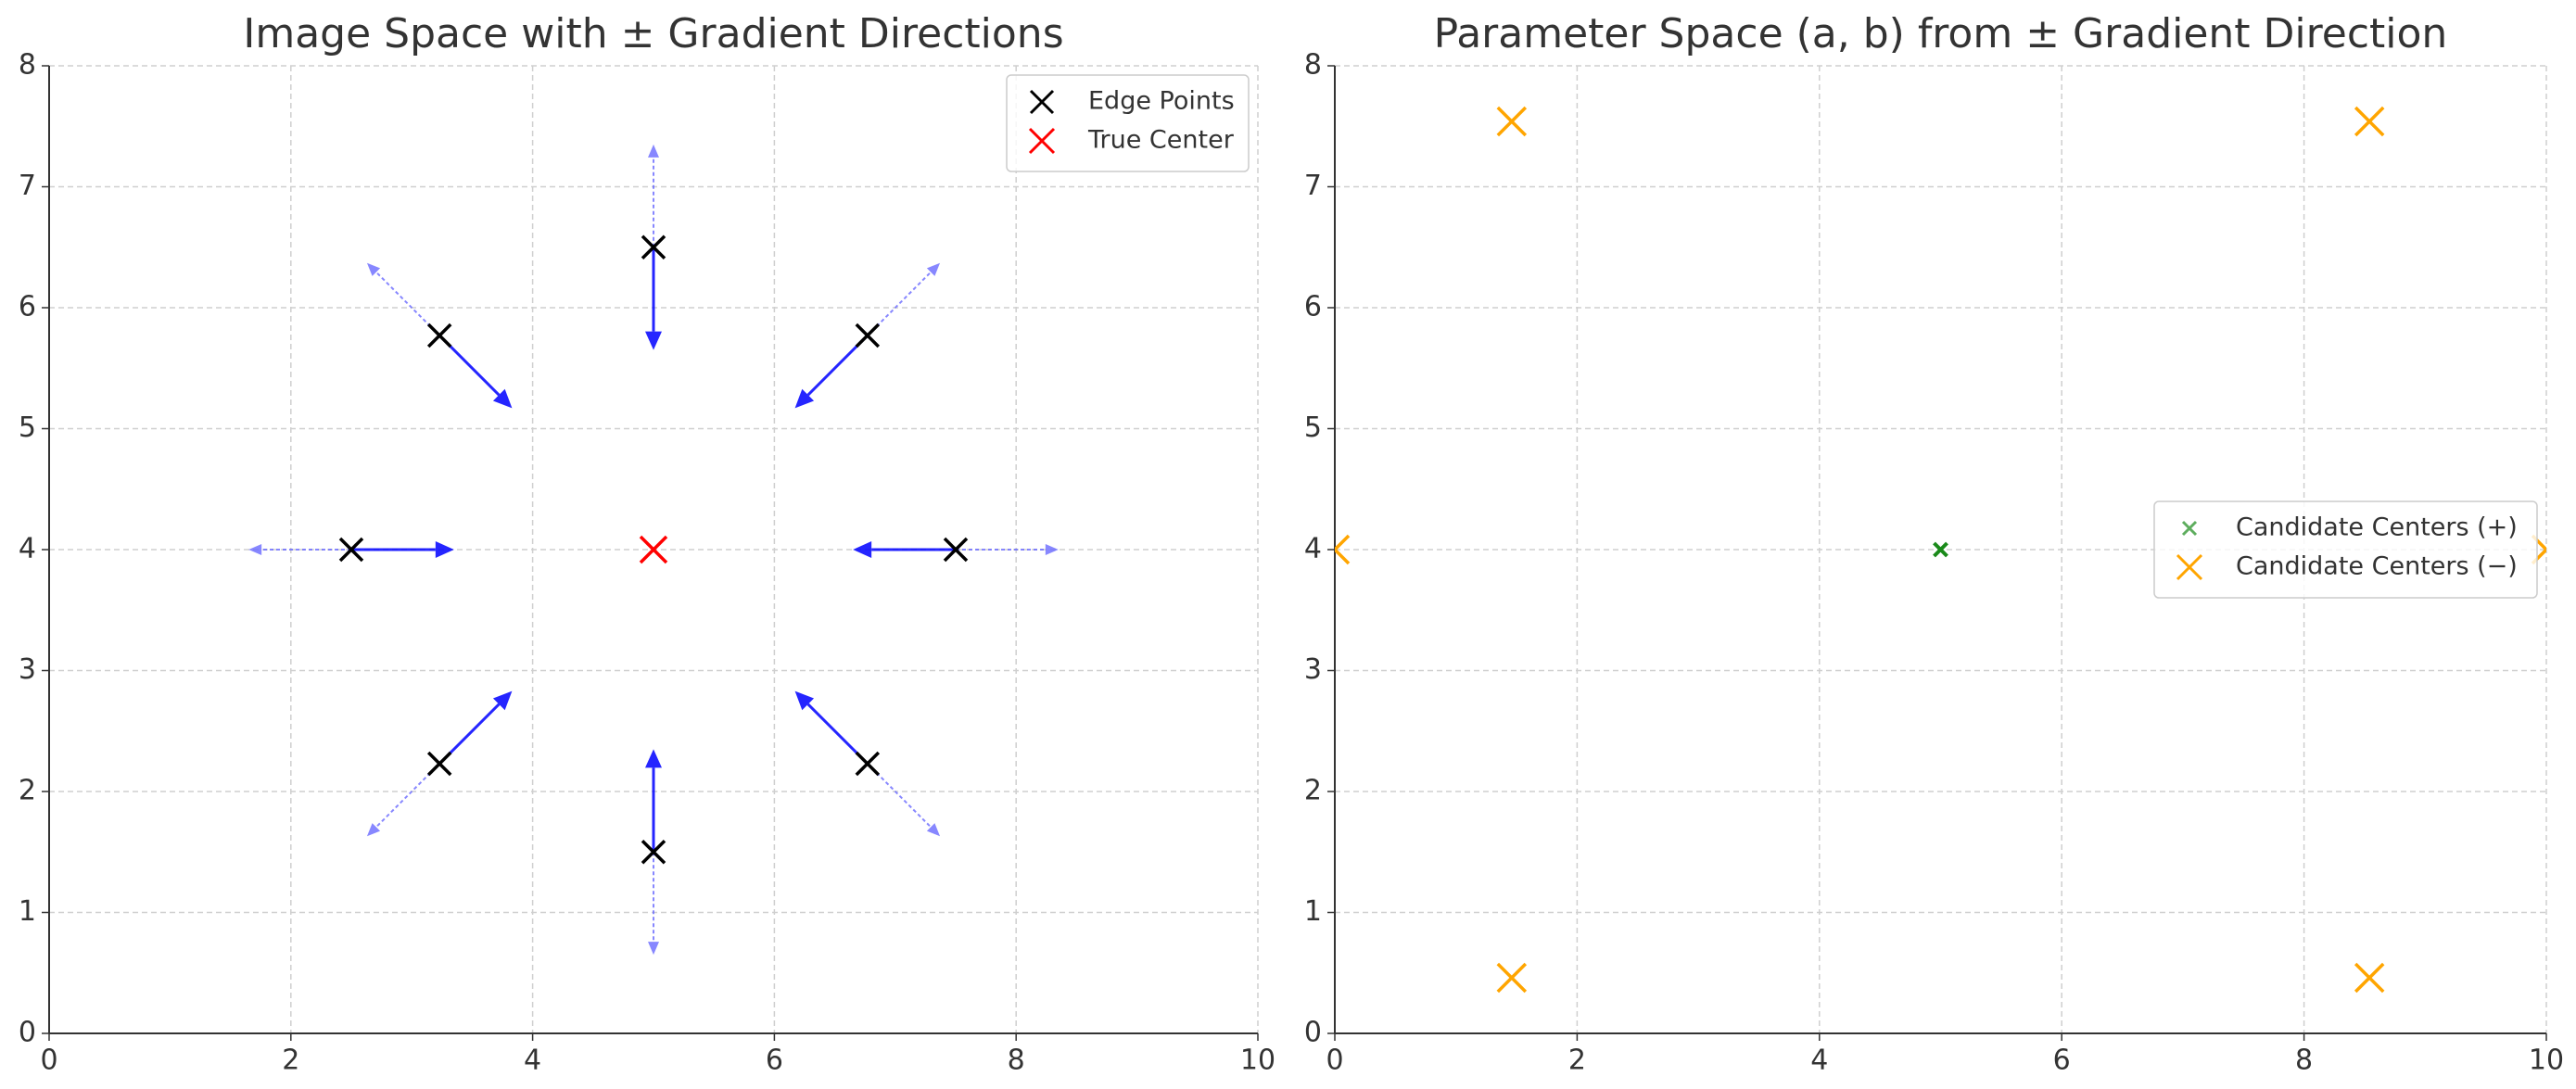  What do you see at coordinates (2377, 566) in the screenshot?
I see `legend-label: Candidate Centers (−)` at bounding box center [2377, 566].